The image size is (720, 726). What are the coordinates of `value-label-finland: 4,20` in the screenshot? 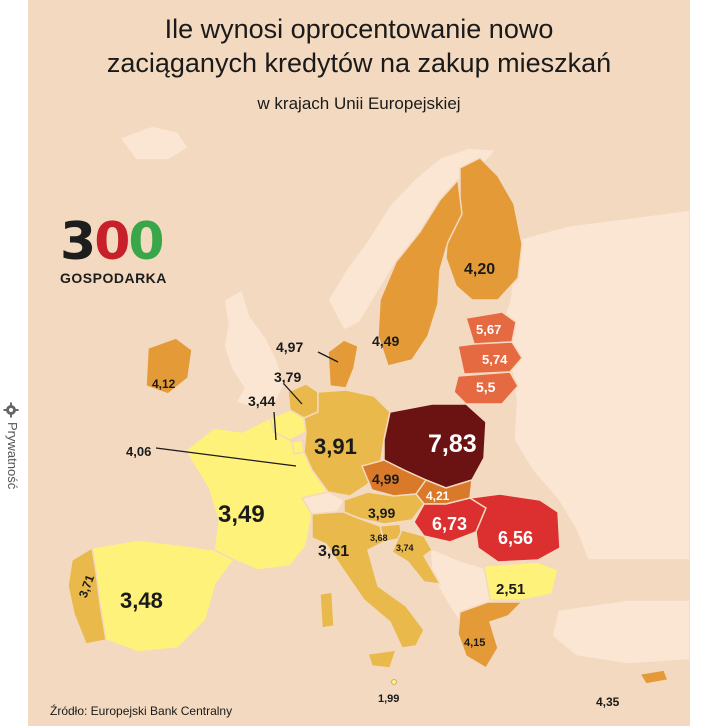 It's located at (479, 269).